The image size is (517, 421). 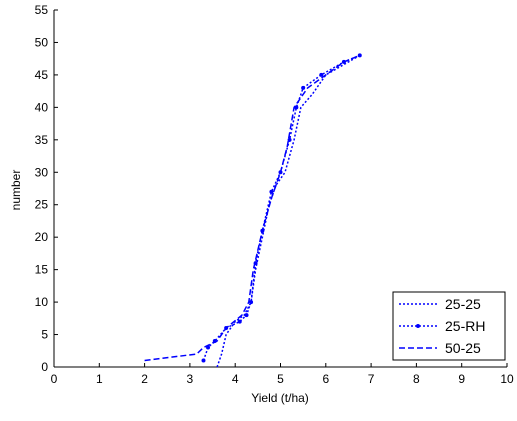 I want to click on y-tick-label: 10, so click(x=42, y=302).